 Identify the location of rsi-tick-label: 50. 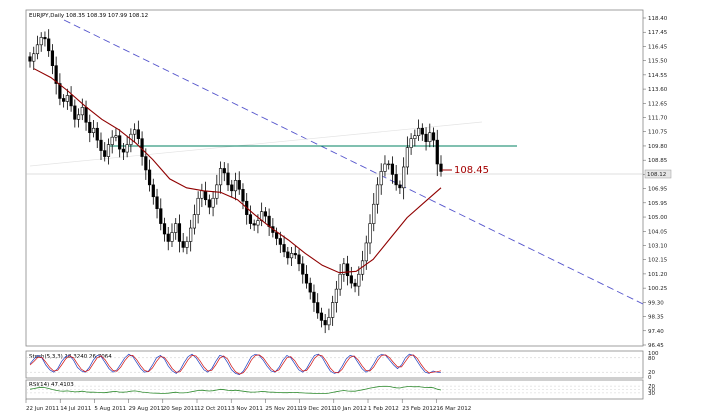
(651, 391).